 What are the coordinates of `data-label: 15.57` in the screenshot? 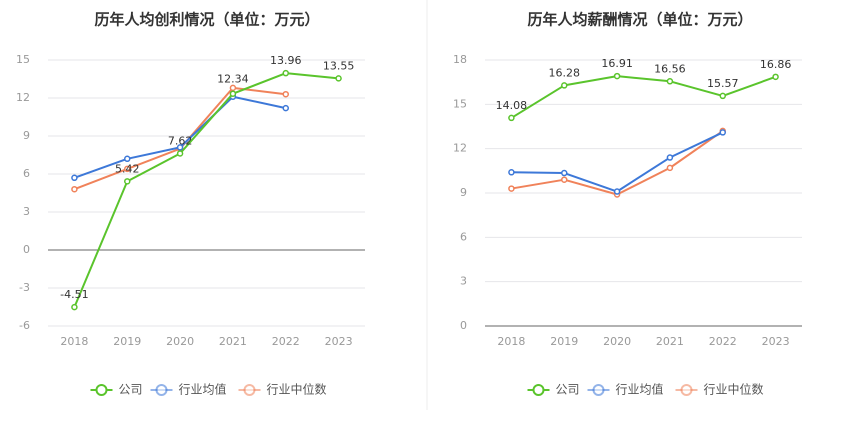 It's located at (723, 83).